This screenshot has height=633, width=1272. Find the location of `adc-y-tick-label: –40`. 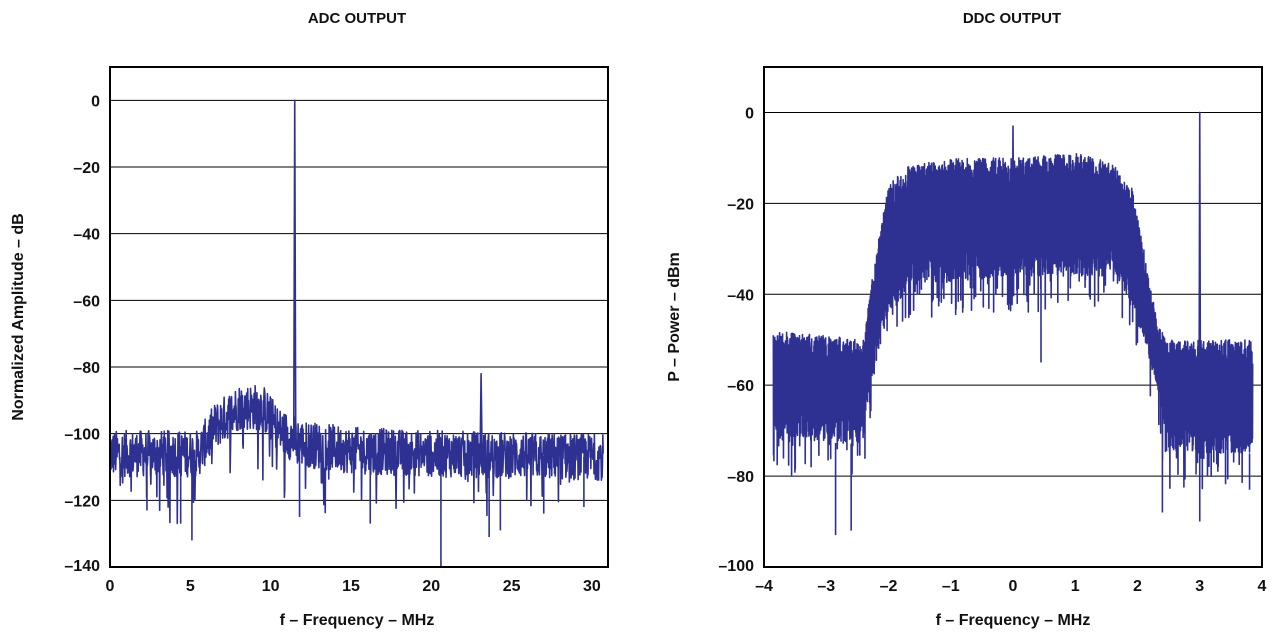

adc-y-tick-label: –40 is located at coordinates (86, 235).